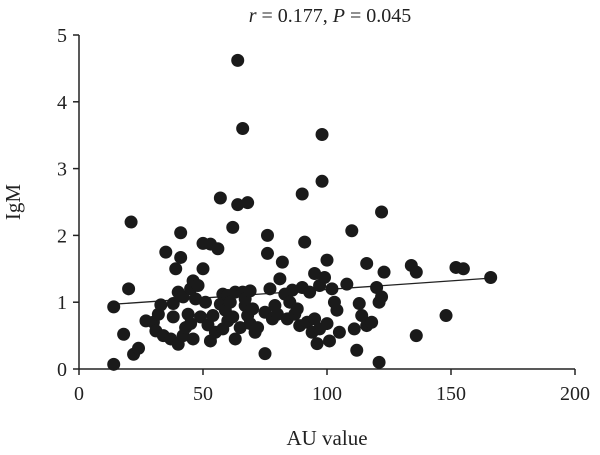  I want to click on y-tick-label: 0, so click(62, 370).